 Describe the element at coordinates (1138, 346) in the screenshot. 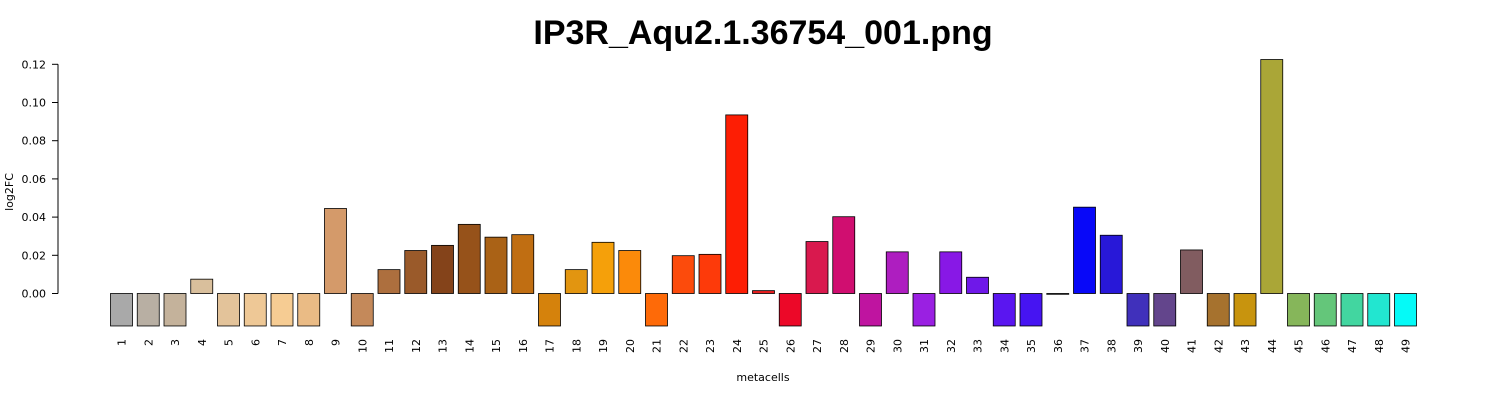

I see `x-tick-label: 39` at that location.